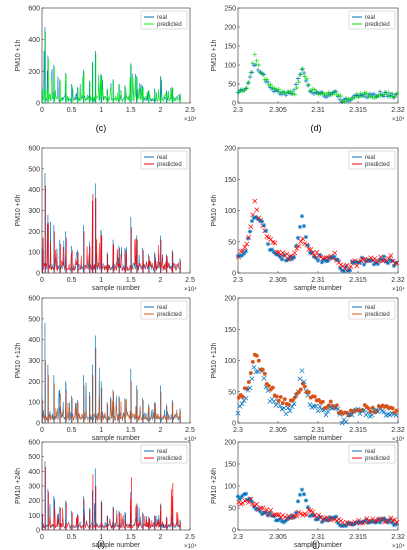 This screenshot has width=407, height=550. I want to click on x-tick-label: 2, so click(160, 110).